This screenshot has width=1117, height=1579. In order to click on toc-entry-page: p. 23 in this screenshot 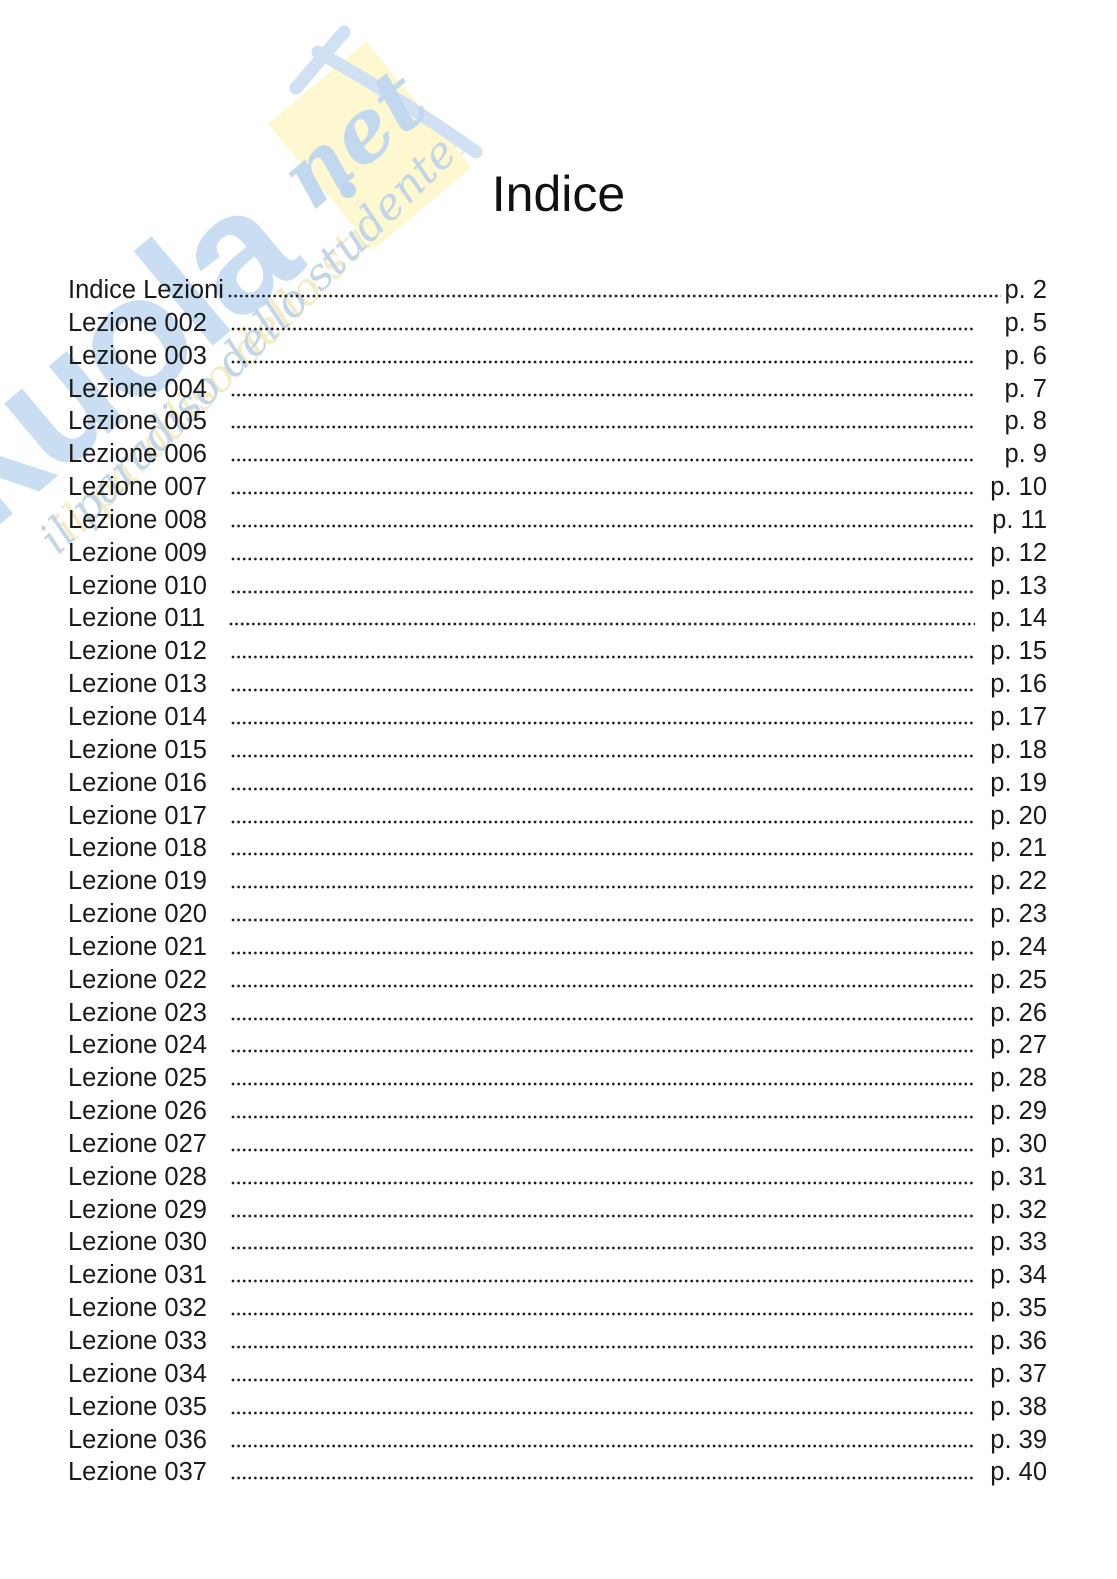, I will do `click(1018, 914)`.